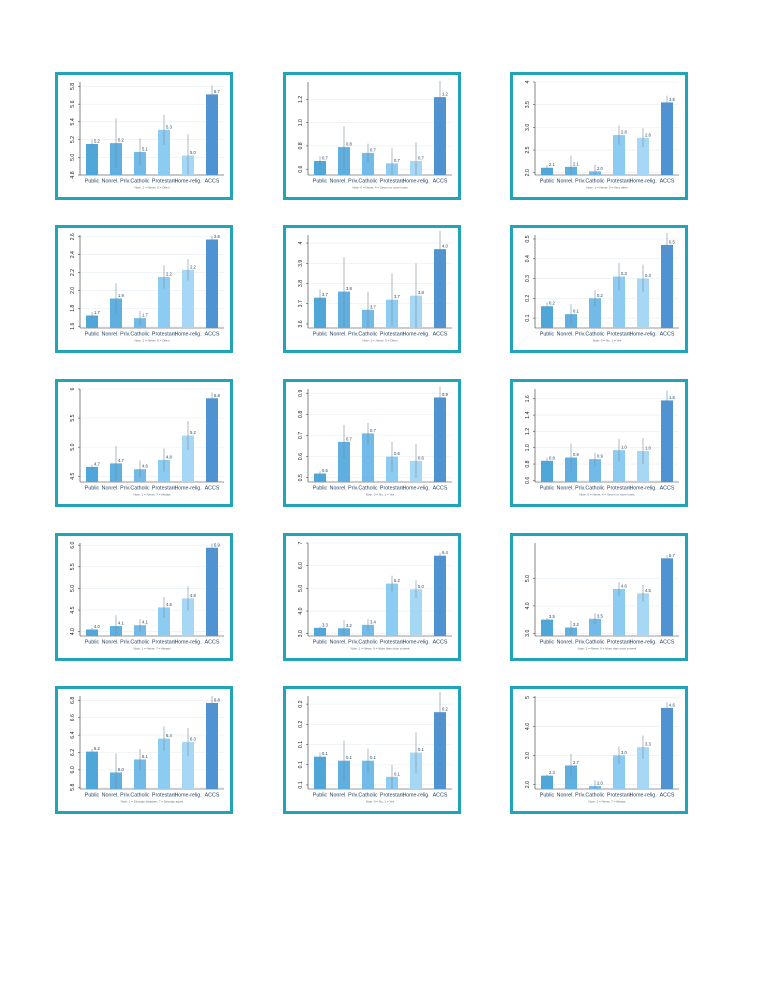 This screenshot has width=773, height=1000. What do you see at coordinates (73, 588) in the screenshot?
I see `y-tick-label: 5.0` at bounding box center [73, 588].